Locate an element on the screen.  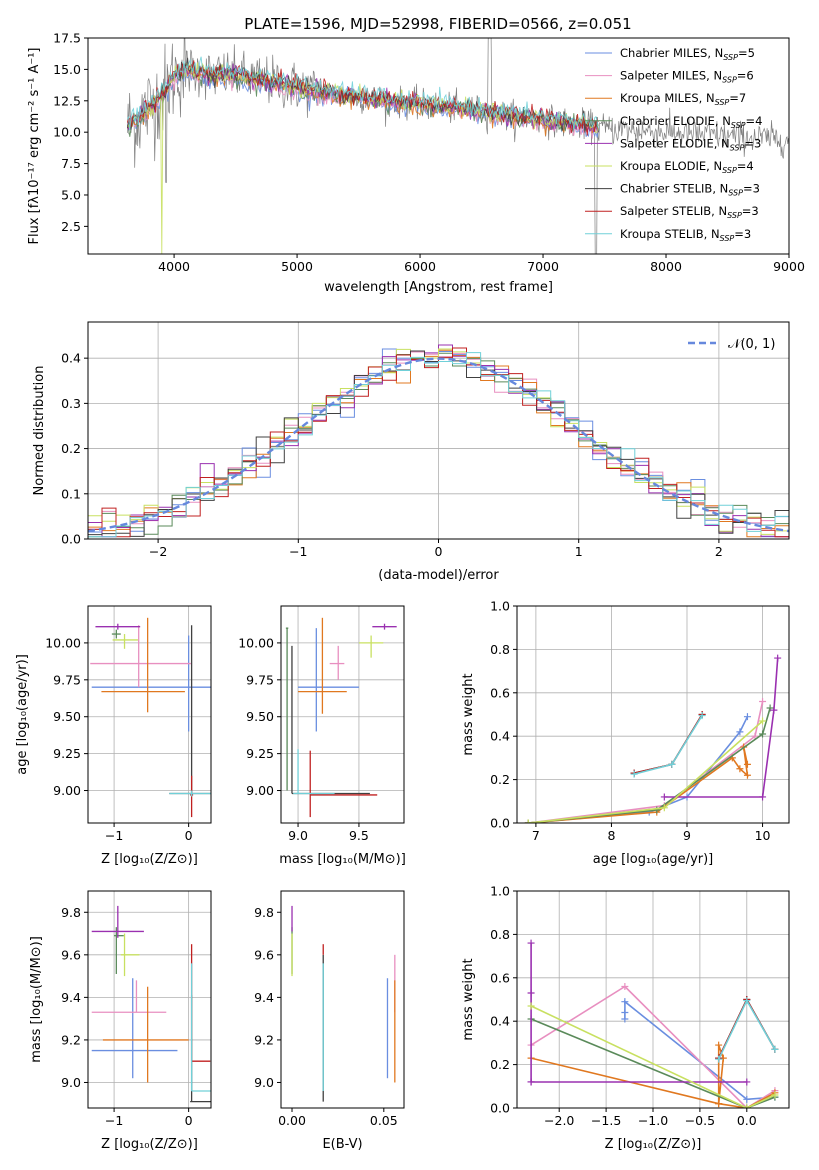
x-tick-label: 9.0 is located at coordinates (298, 835).